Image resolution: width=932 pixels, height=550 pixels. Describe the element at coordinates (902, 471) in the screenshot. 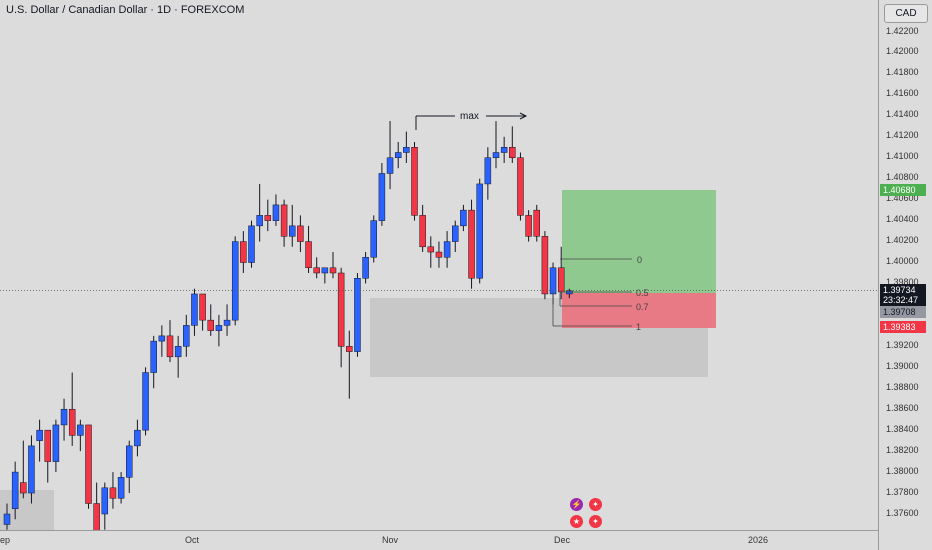

I see `price-tick-label: 1.38000` at that location.